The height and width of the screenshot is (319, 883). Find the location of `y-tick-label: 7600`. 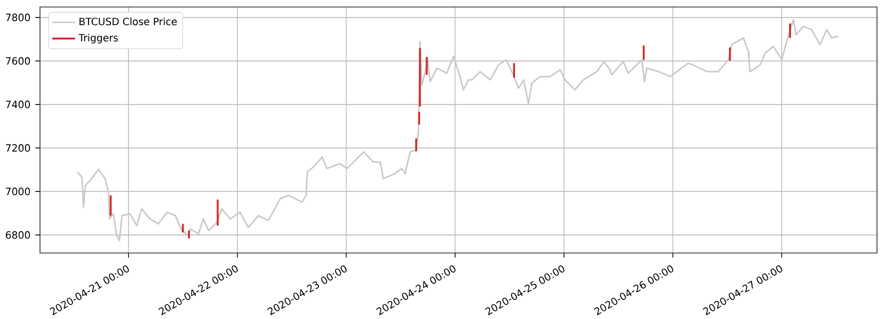

y-tick-label: 7600 is located at coordinates (18, 61).